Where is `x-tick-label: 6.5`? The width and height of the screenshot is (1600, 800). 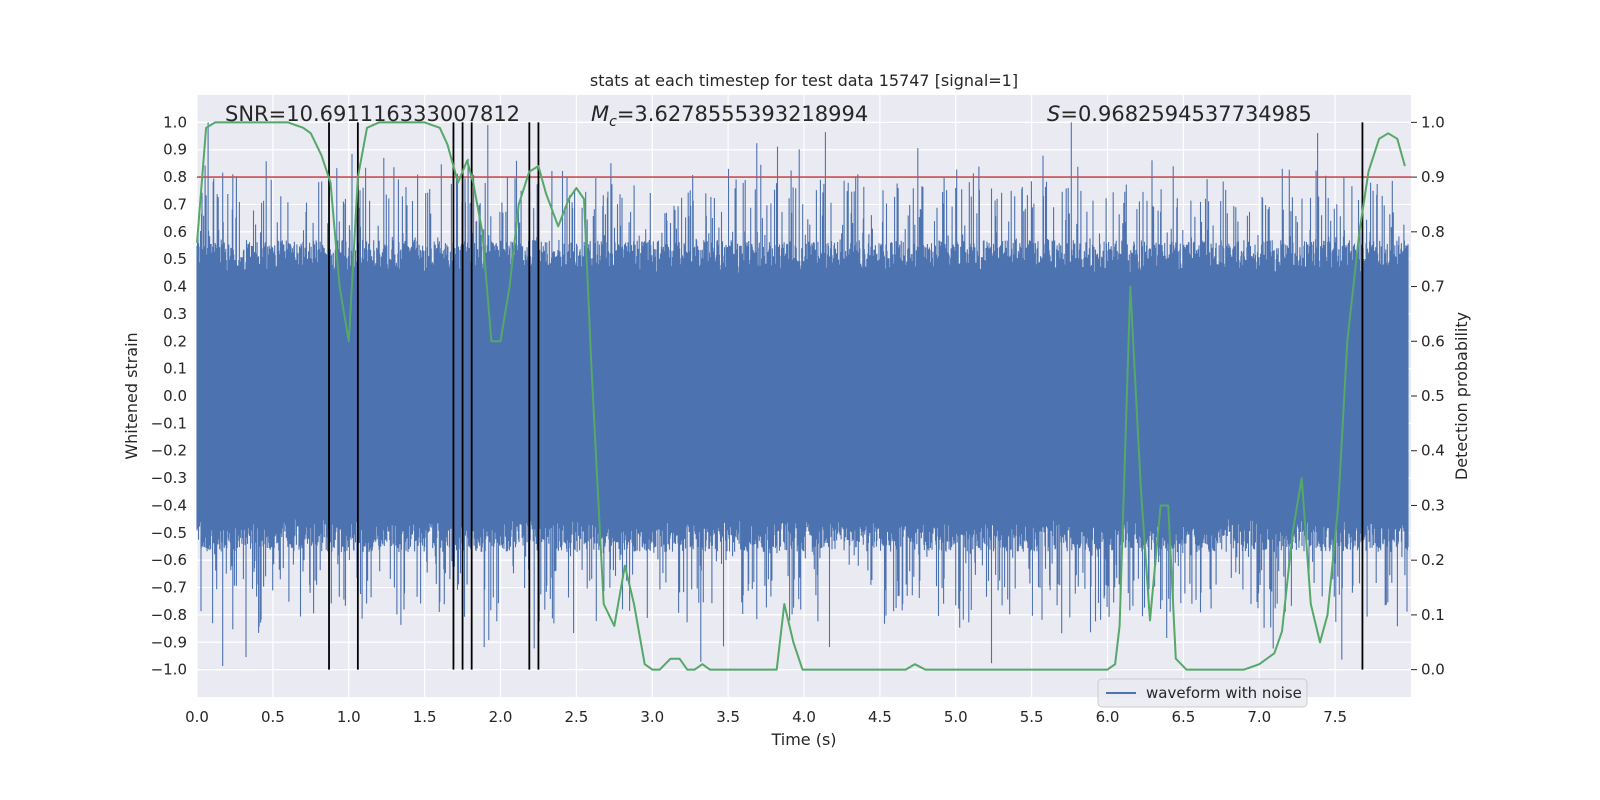 x-tick-label: 6.5 is located at coordinates (1183, 717).